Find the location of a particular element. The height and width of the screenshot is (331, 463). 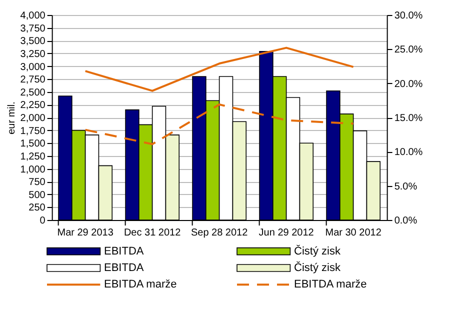

y-tick-label: 1,500 is located at coordinates (33, 144).